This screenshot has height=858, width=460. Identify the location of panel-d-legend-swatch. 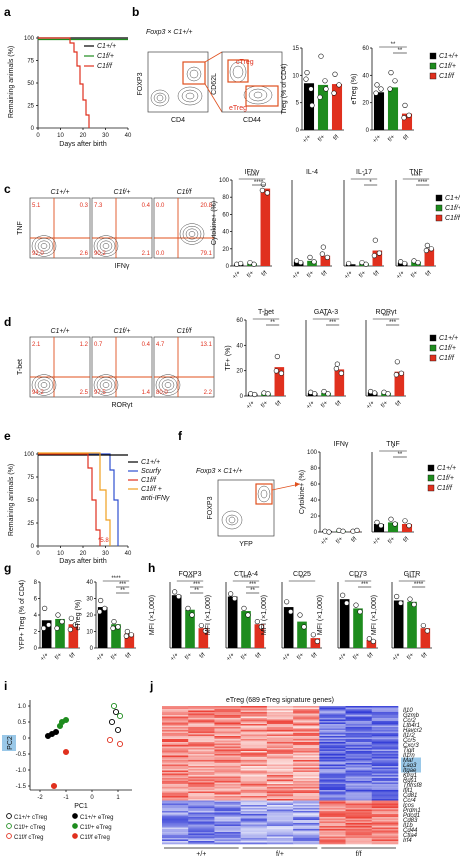
(433, 348).